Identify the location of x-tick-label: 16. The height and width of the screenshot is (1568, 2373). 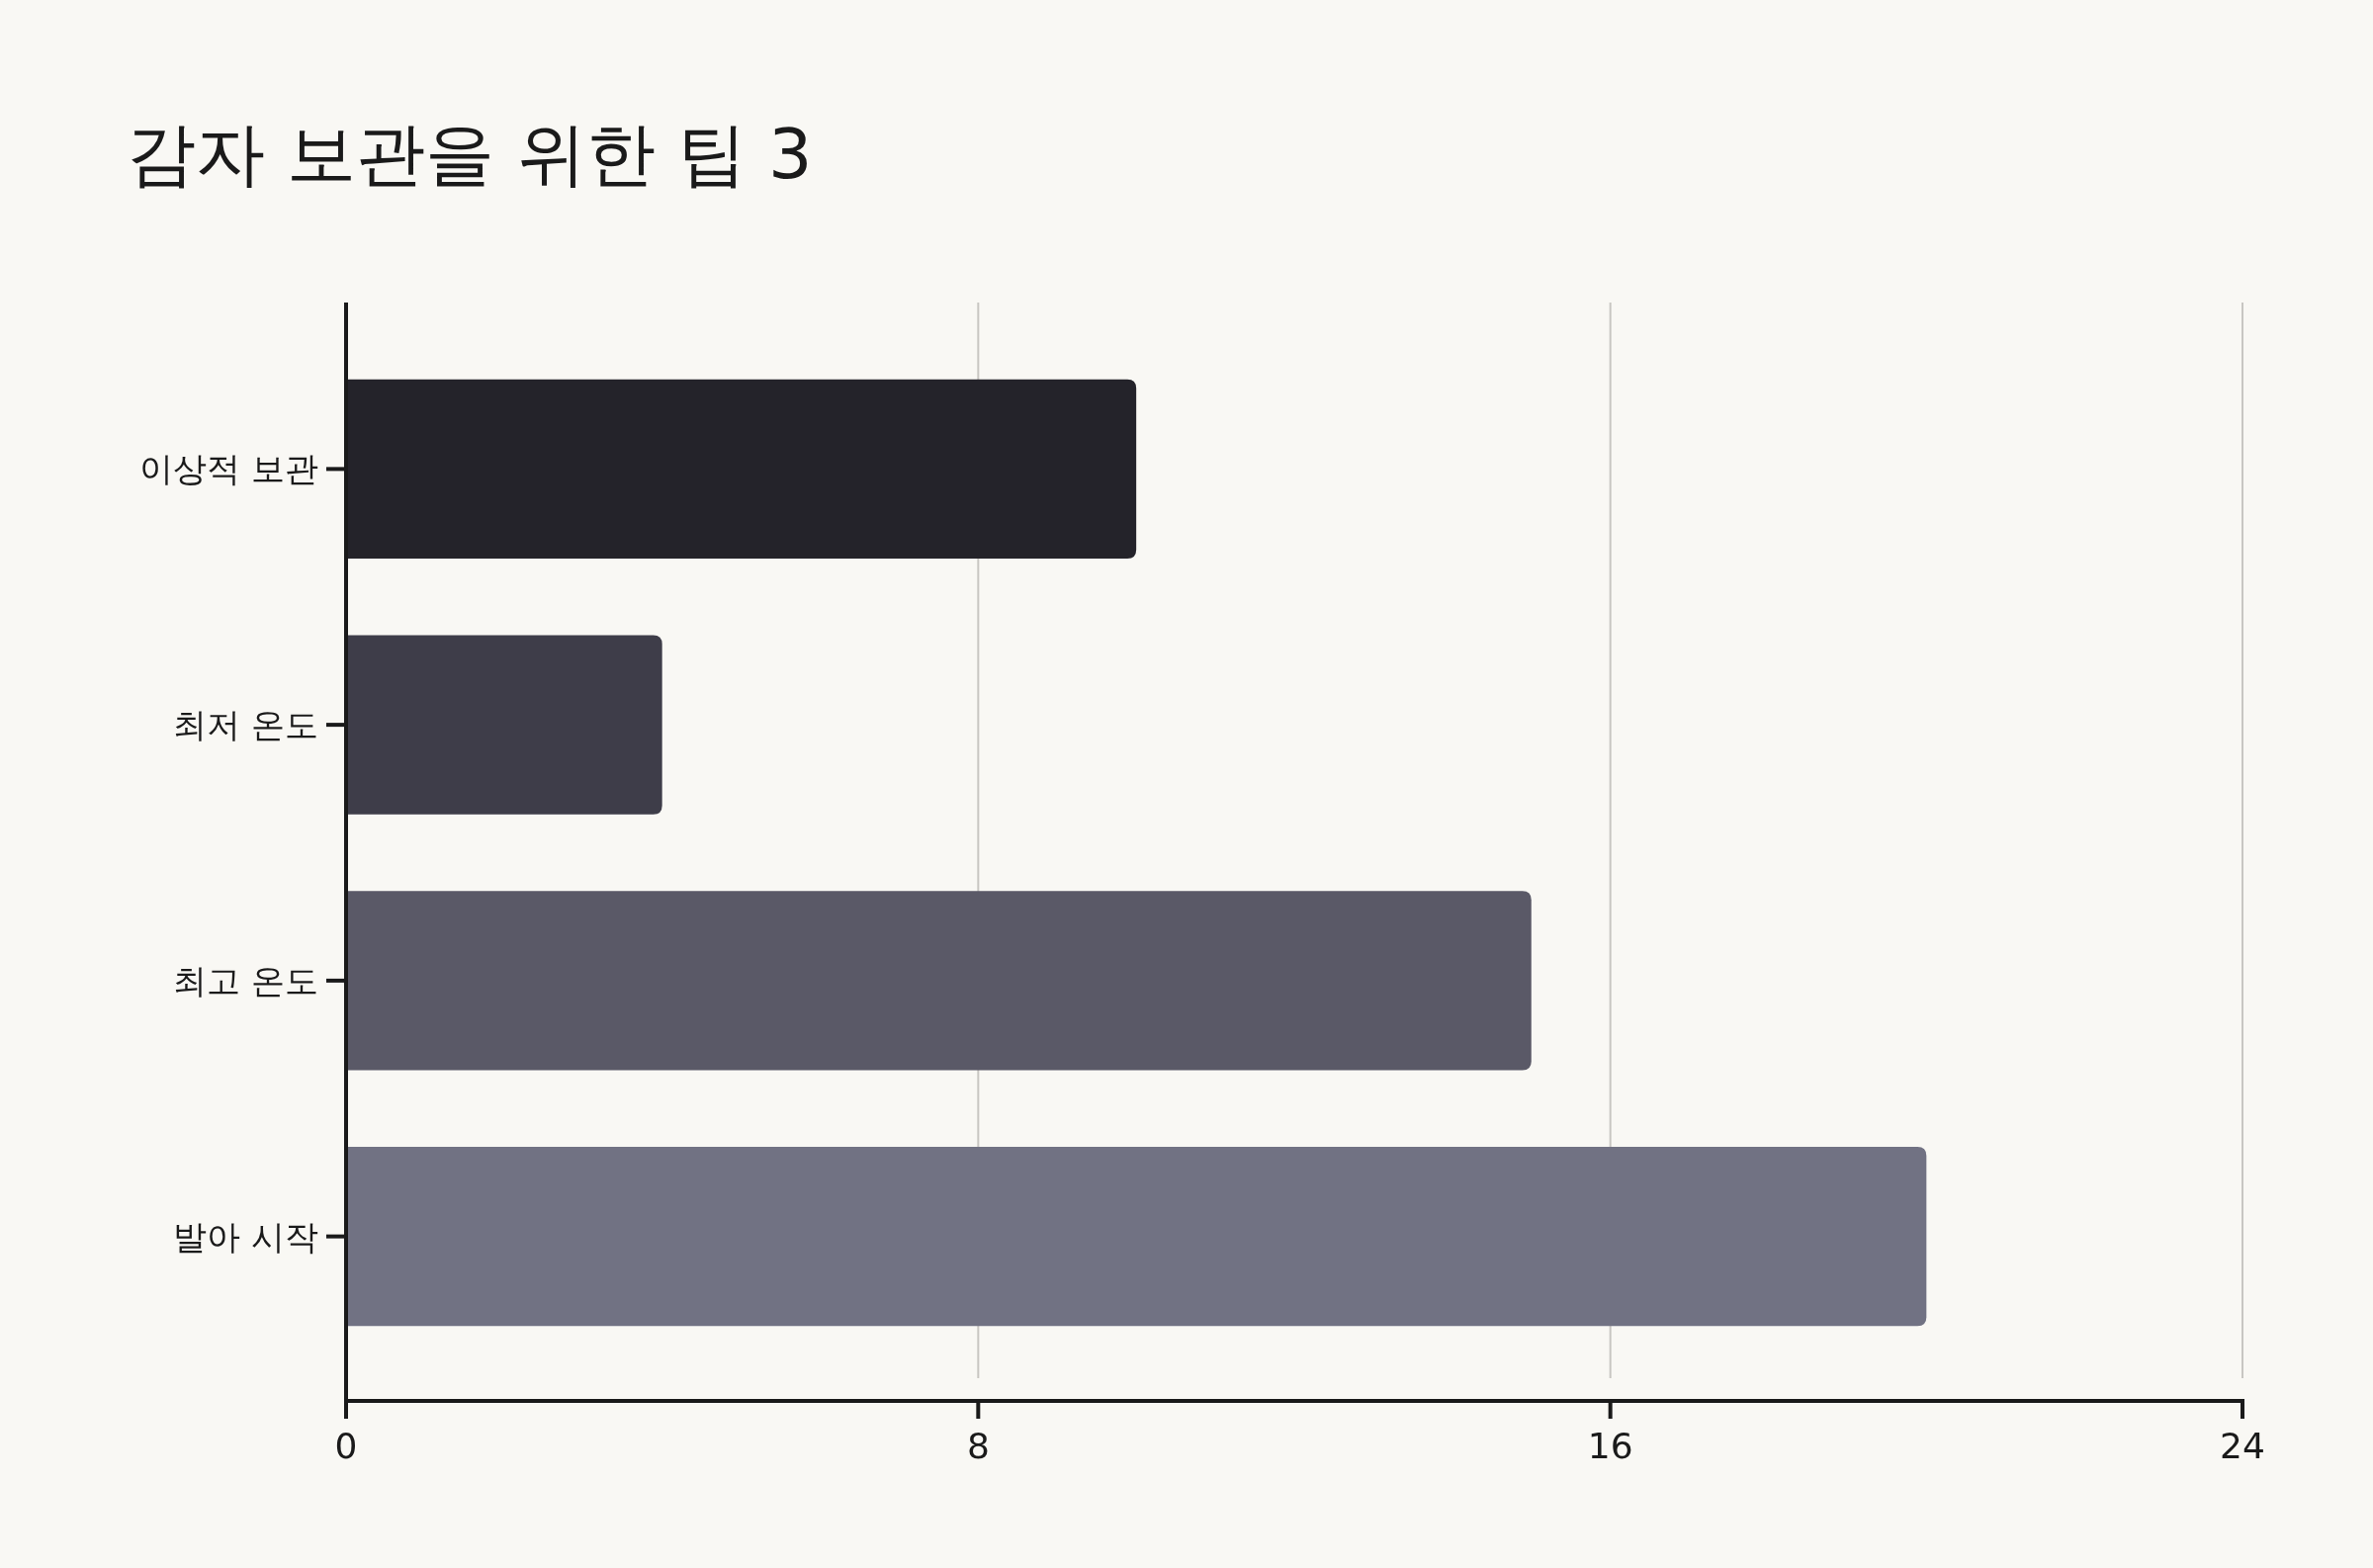
(1610, 1446).